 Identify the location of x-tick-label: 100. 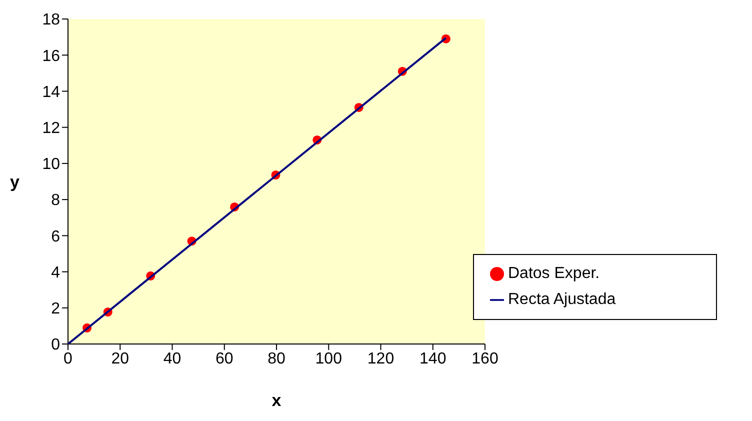
(328, 359).